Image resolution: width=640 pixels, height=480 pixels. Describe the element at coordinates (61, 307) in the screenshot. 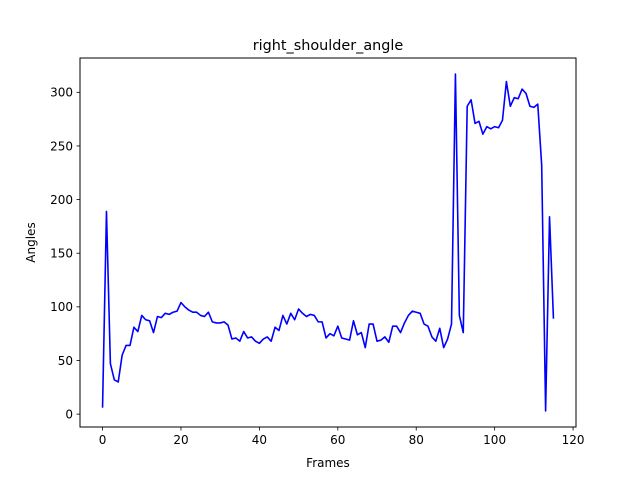

I see `y-tick-label: 100` at that location.